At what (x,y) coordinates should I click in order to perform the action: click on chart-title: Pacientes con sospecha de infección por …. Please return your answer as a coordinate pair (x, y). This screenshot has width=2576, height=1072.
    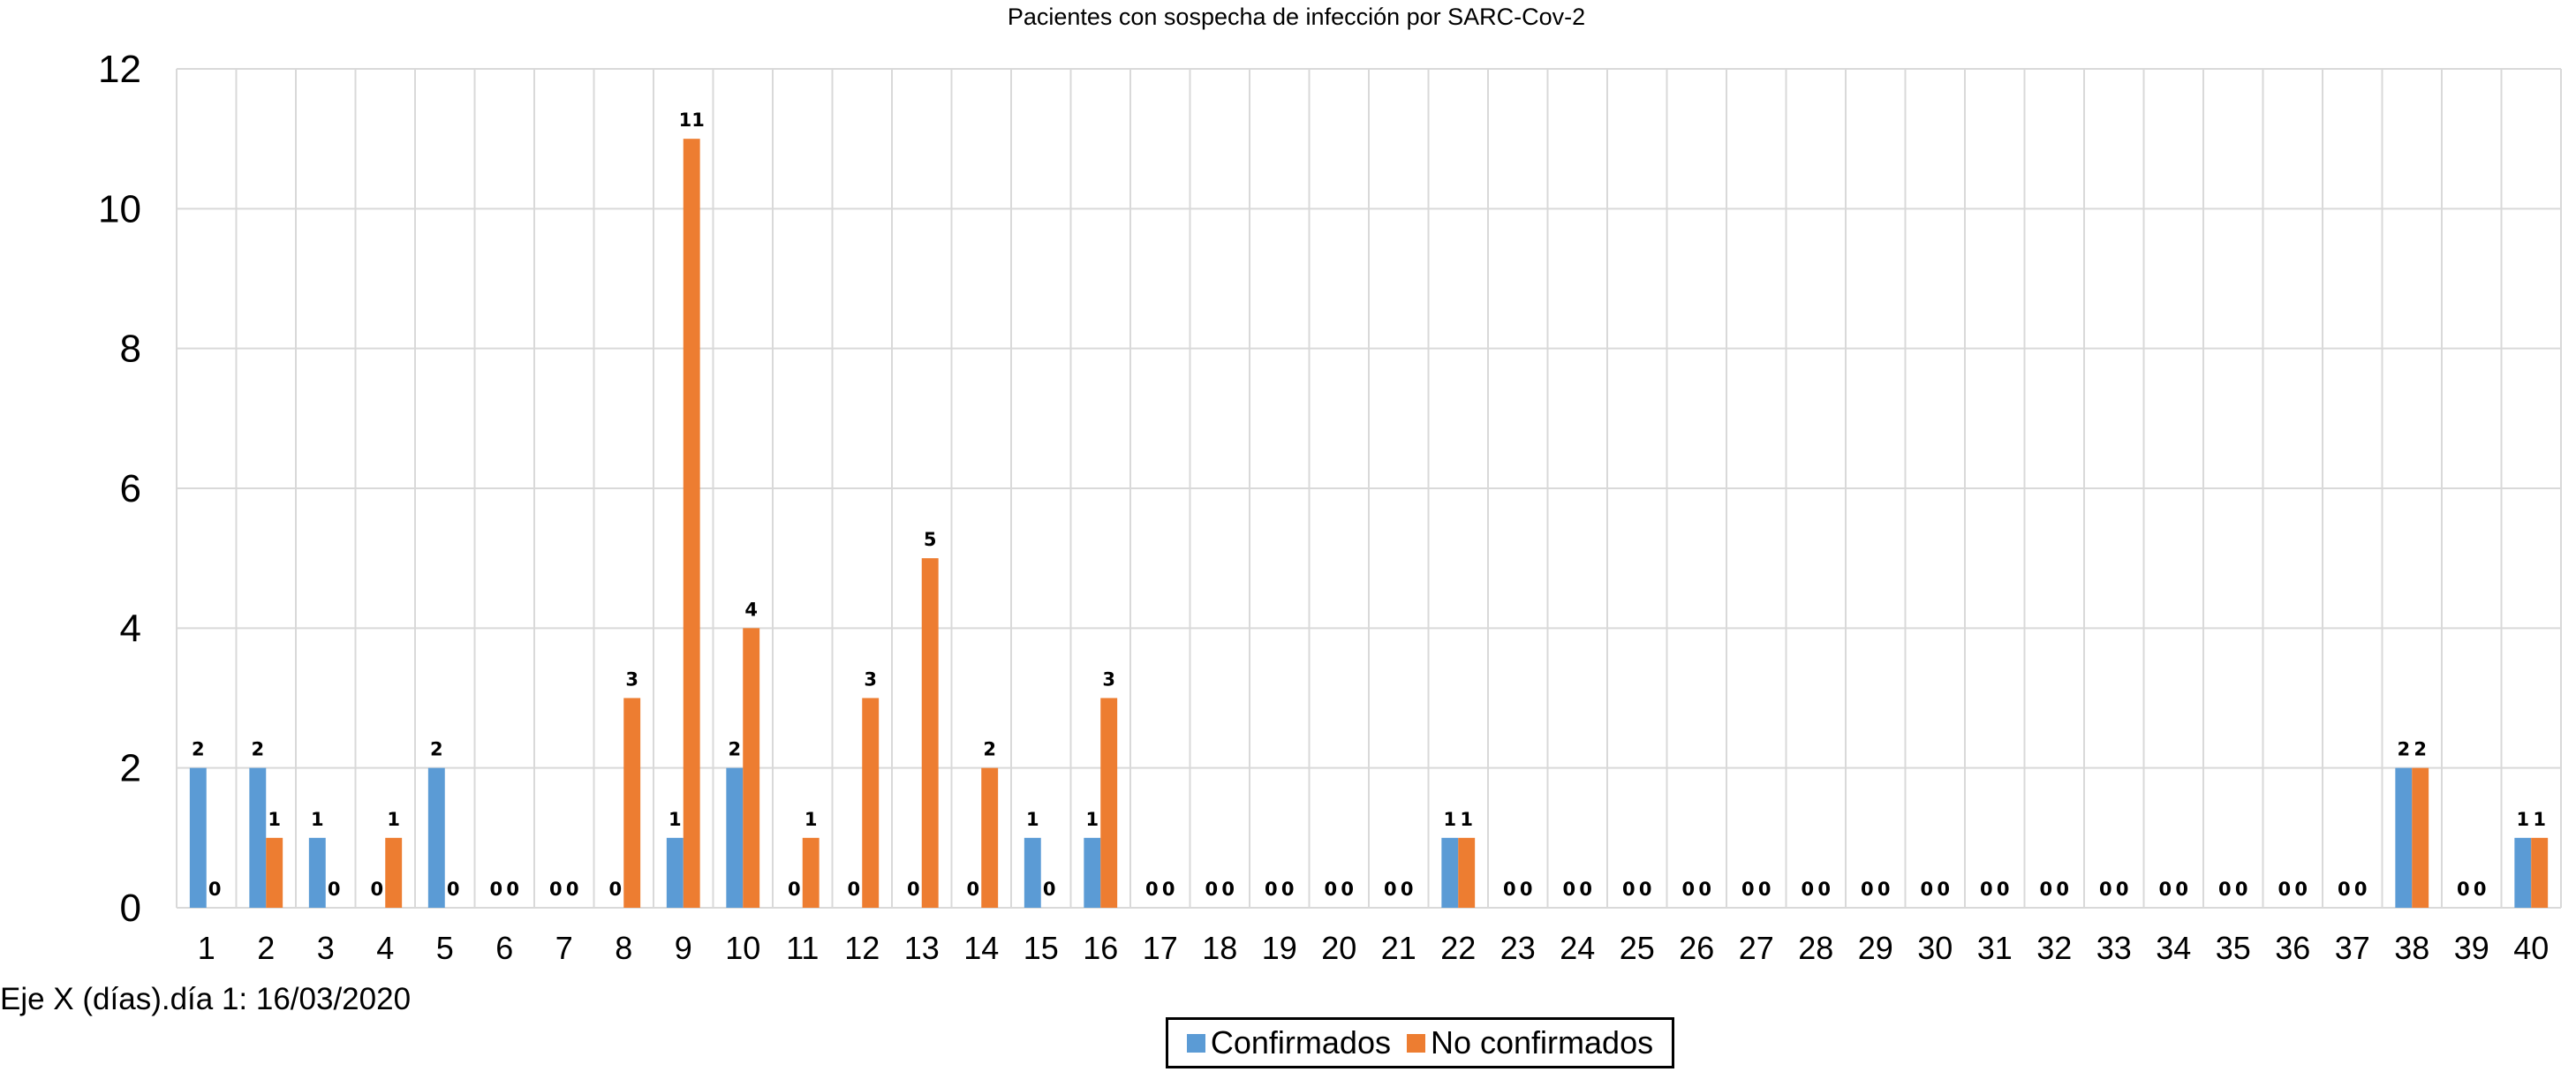
    Looking at the image, I should click on (1296, 17).